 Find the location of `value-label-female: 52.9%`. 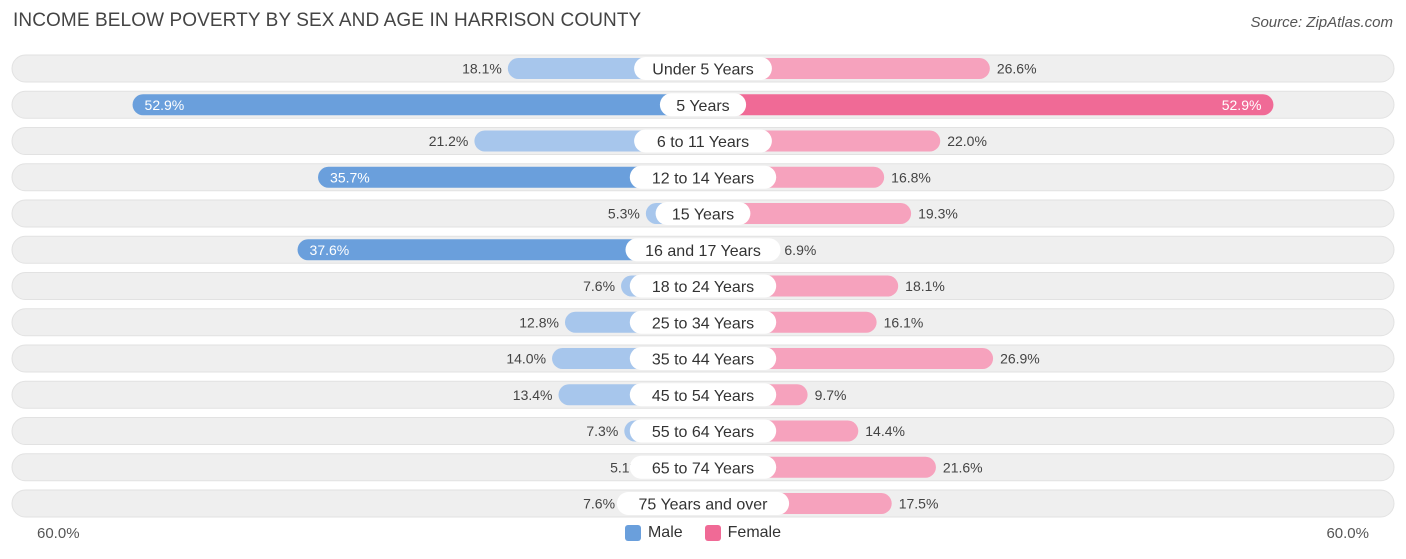

value-label-female: 52.9% is located at coordinates (1242, 105).